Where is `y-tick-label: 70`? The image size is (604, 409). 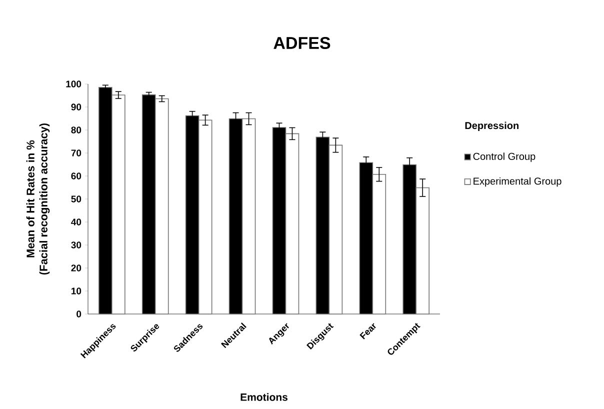
y-tick-label: 70 is located at coordinates (76, 153).